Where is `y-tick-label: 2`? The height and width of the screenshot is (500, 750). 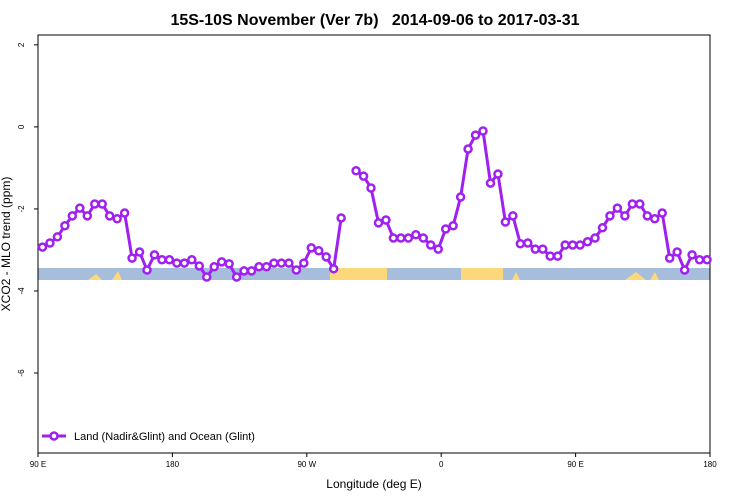 y-tick-label: 2 is located at coordinates (21, 44).